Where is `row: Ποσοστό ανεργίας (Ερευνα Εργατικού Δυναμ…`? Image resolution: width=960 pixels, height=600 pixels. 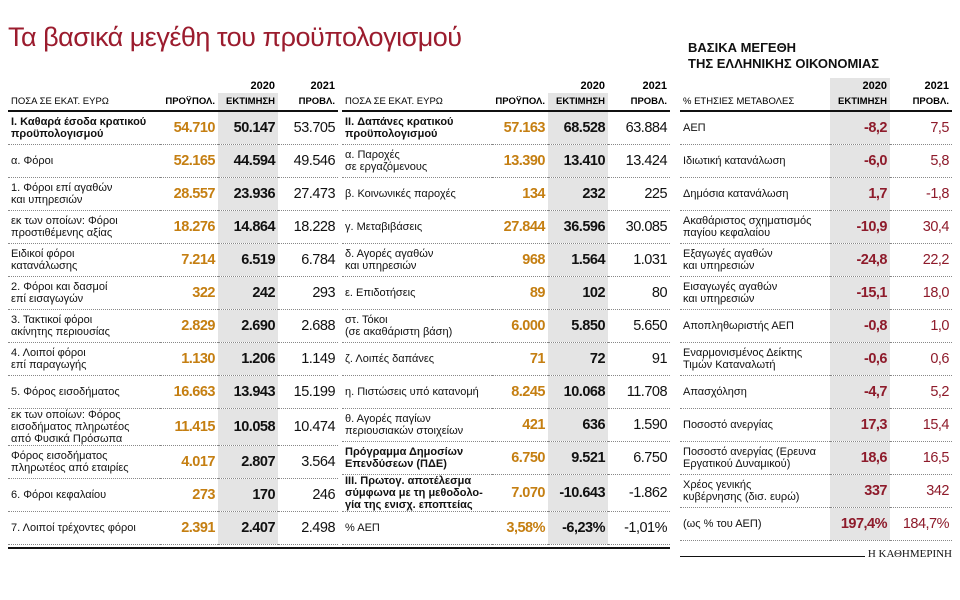
row: Ποσοστό ανεργίας (Ερευνα Εργατικού Δυναμ… is located at coordinates (816, 458).